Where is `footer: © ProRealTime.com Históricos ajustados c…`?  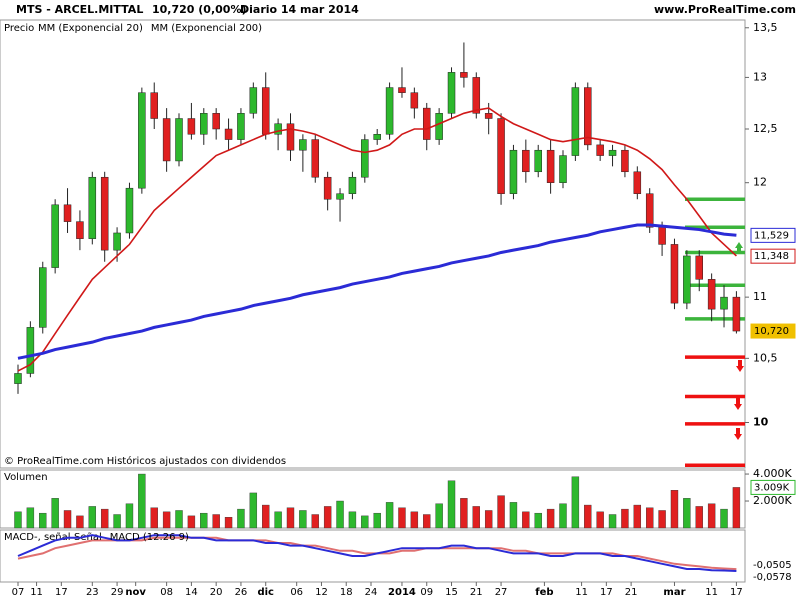 footer: © ProRealTime.com Históricos ajustados c… is located at coordinates (145, 461).